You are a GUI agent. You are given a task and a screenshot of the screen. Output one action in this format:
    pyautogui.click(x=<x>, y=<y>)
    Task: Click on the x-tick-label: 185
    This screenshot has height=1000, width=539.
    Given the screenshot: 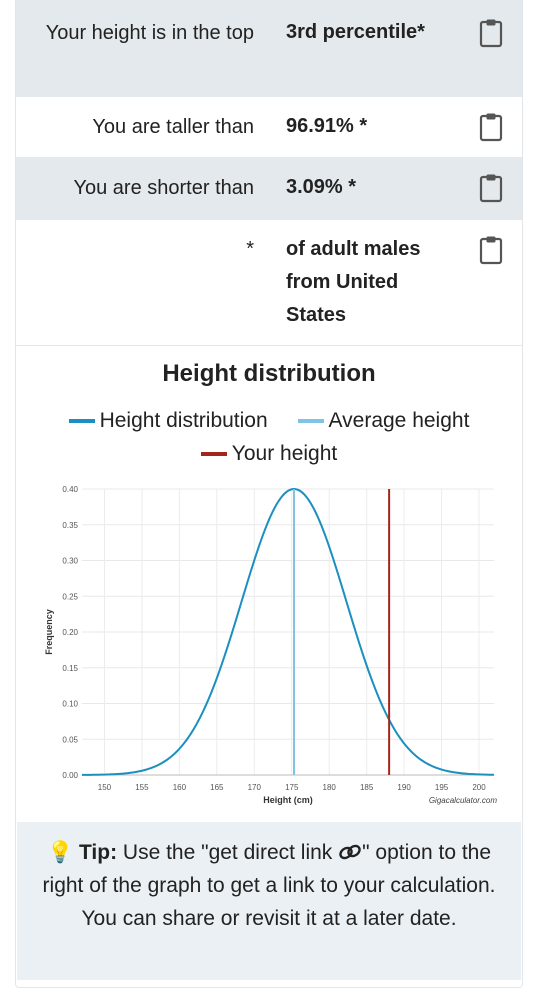 What is the action you would take?
    pyautogui.click(x=367, y=787)
    